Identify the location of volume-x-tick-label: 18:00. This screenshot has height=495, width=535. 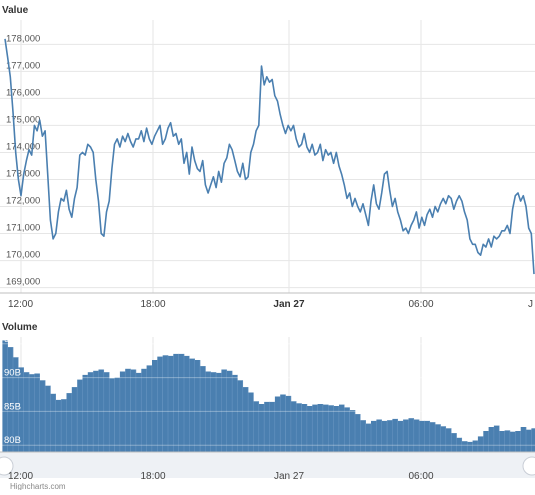
(152, 476).